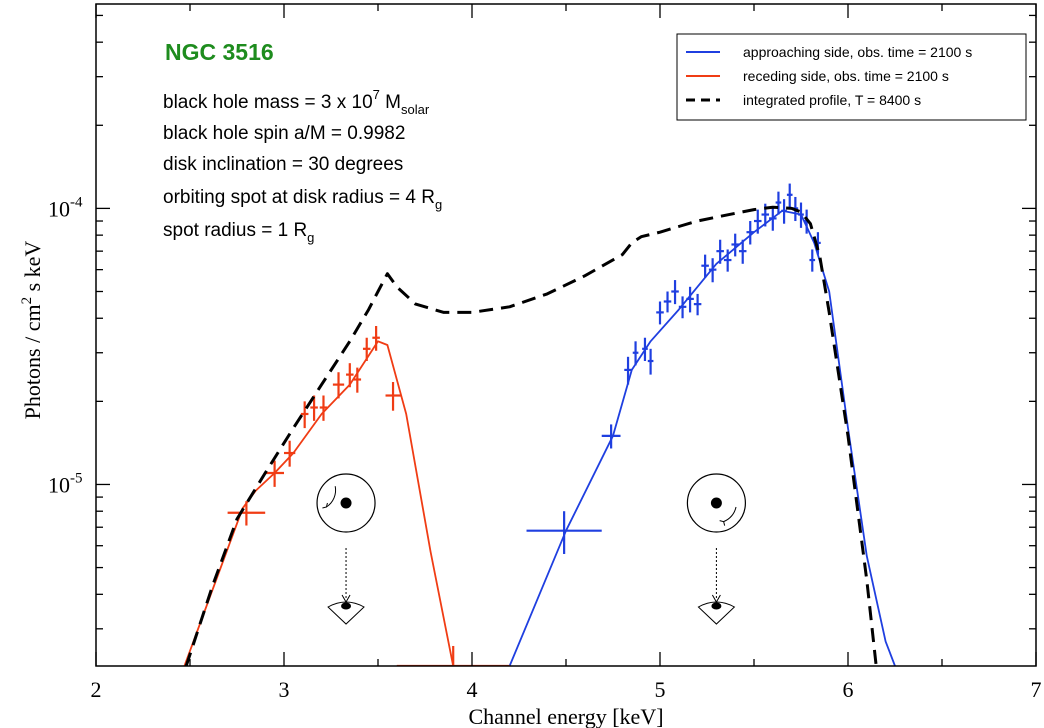 This screenshot has height=728, width=1044. I want to click on x-tick-label: 2, so click(96, 689).